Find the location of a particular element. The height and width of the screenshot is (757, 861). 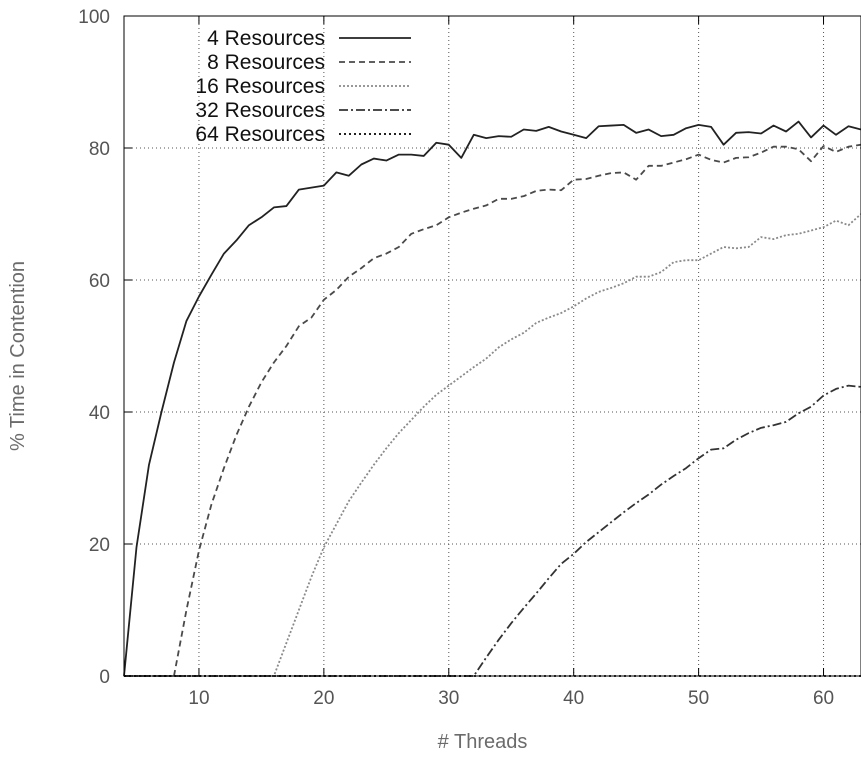

x-tick-label: 40 is located at coordinates (573, 698).